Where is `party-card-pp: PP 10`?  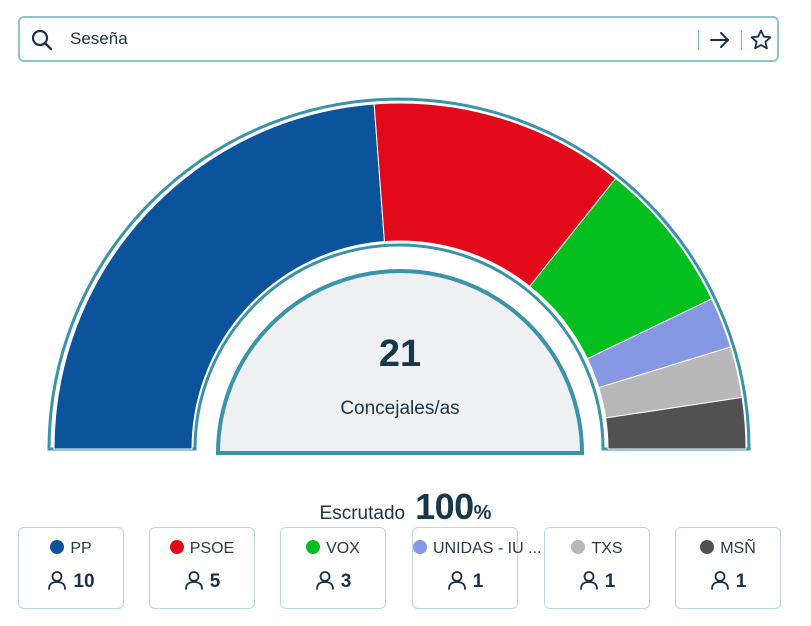
party-card-pp: PP 10 is located at coordinates (71, 568).